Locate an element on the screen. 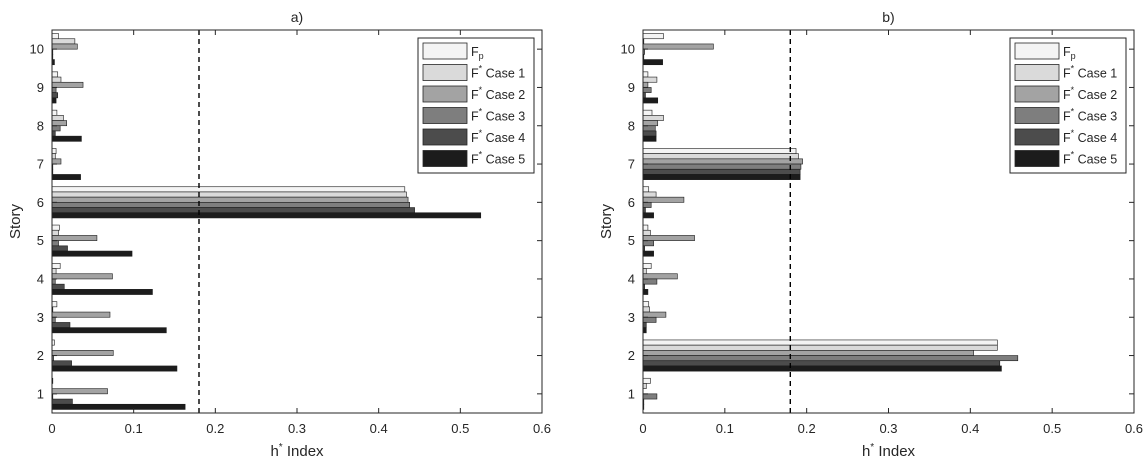  legend-label: F* Case 4 is located at coordinates (1090, 136).